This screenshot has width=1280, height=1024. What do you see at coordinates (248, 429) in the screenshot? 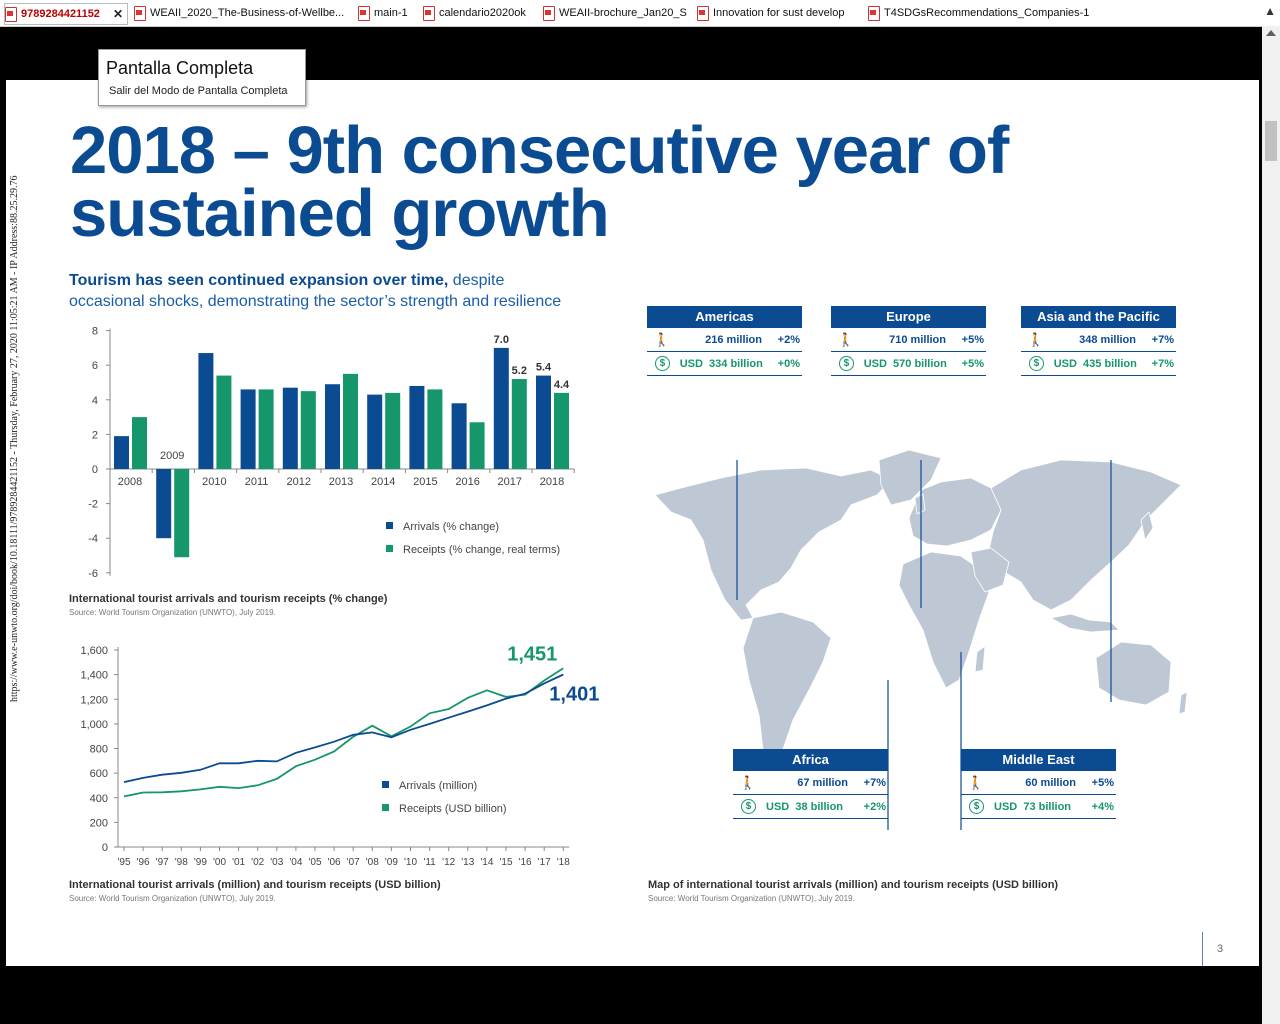
I see `arrivals-bar-2011` at bounding box center [248, 429].